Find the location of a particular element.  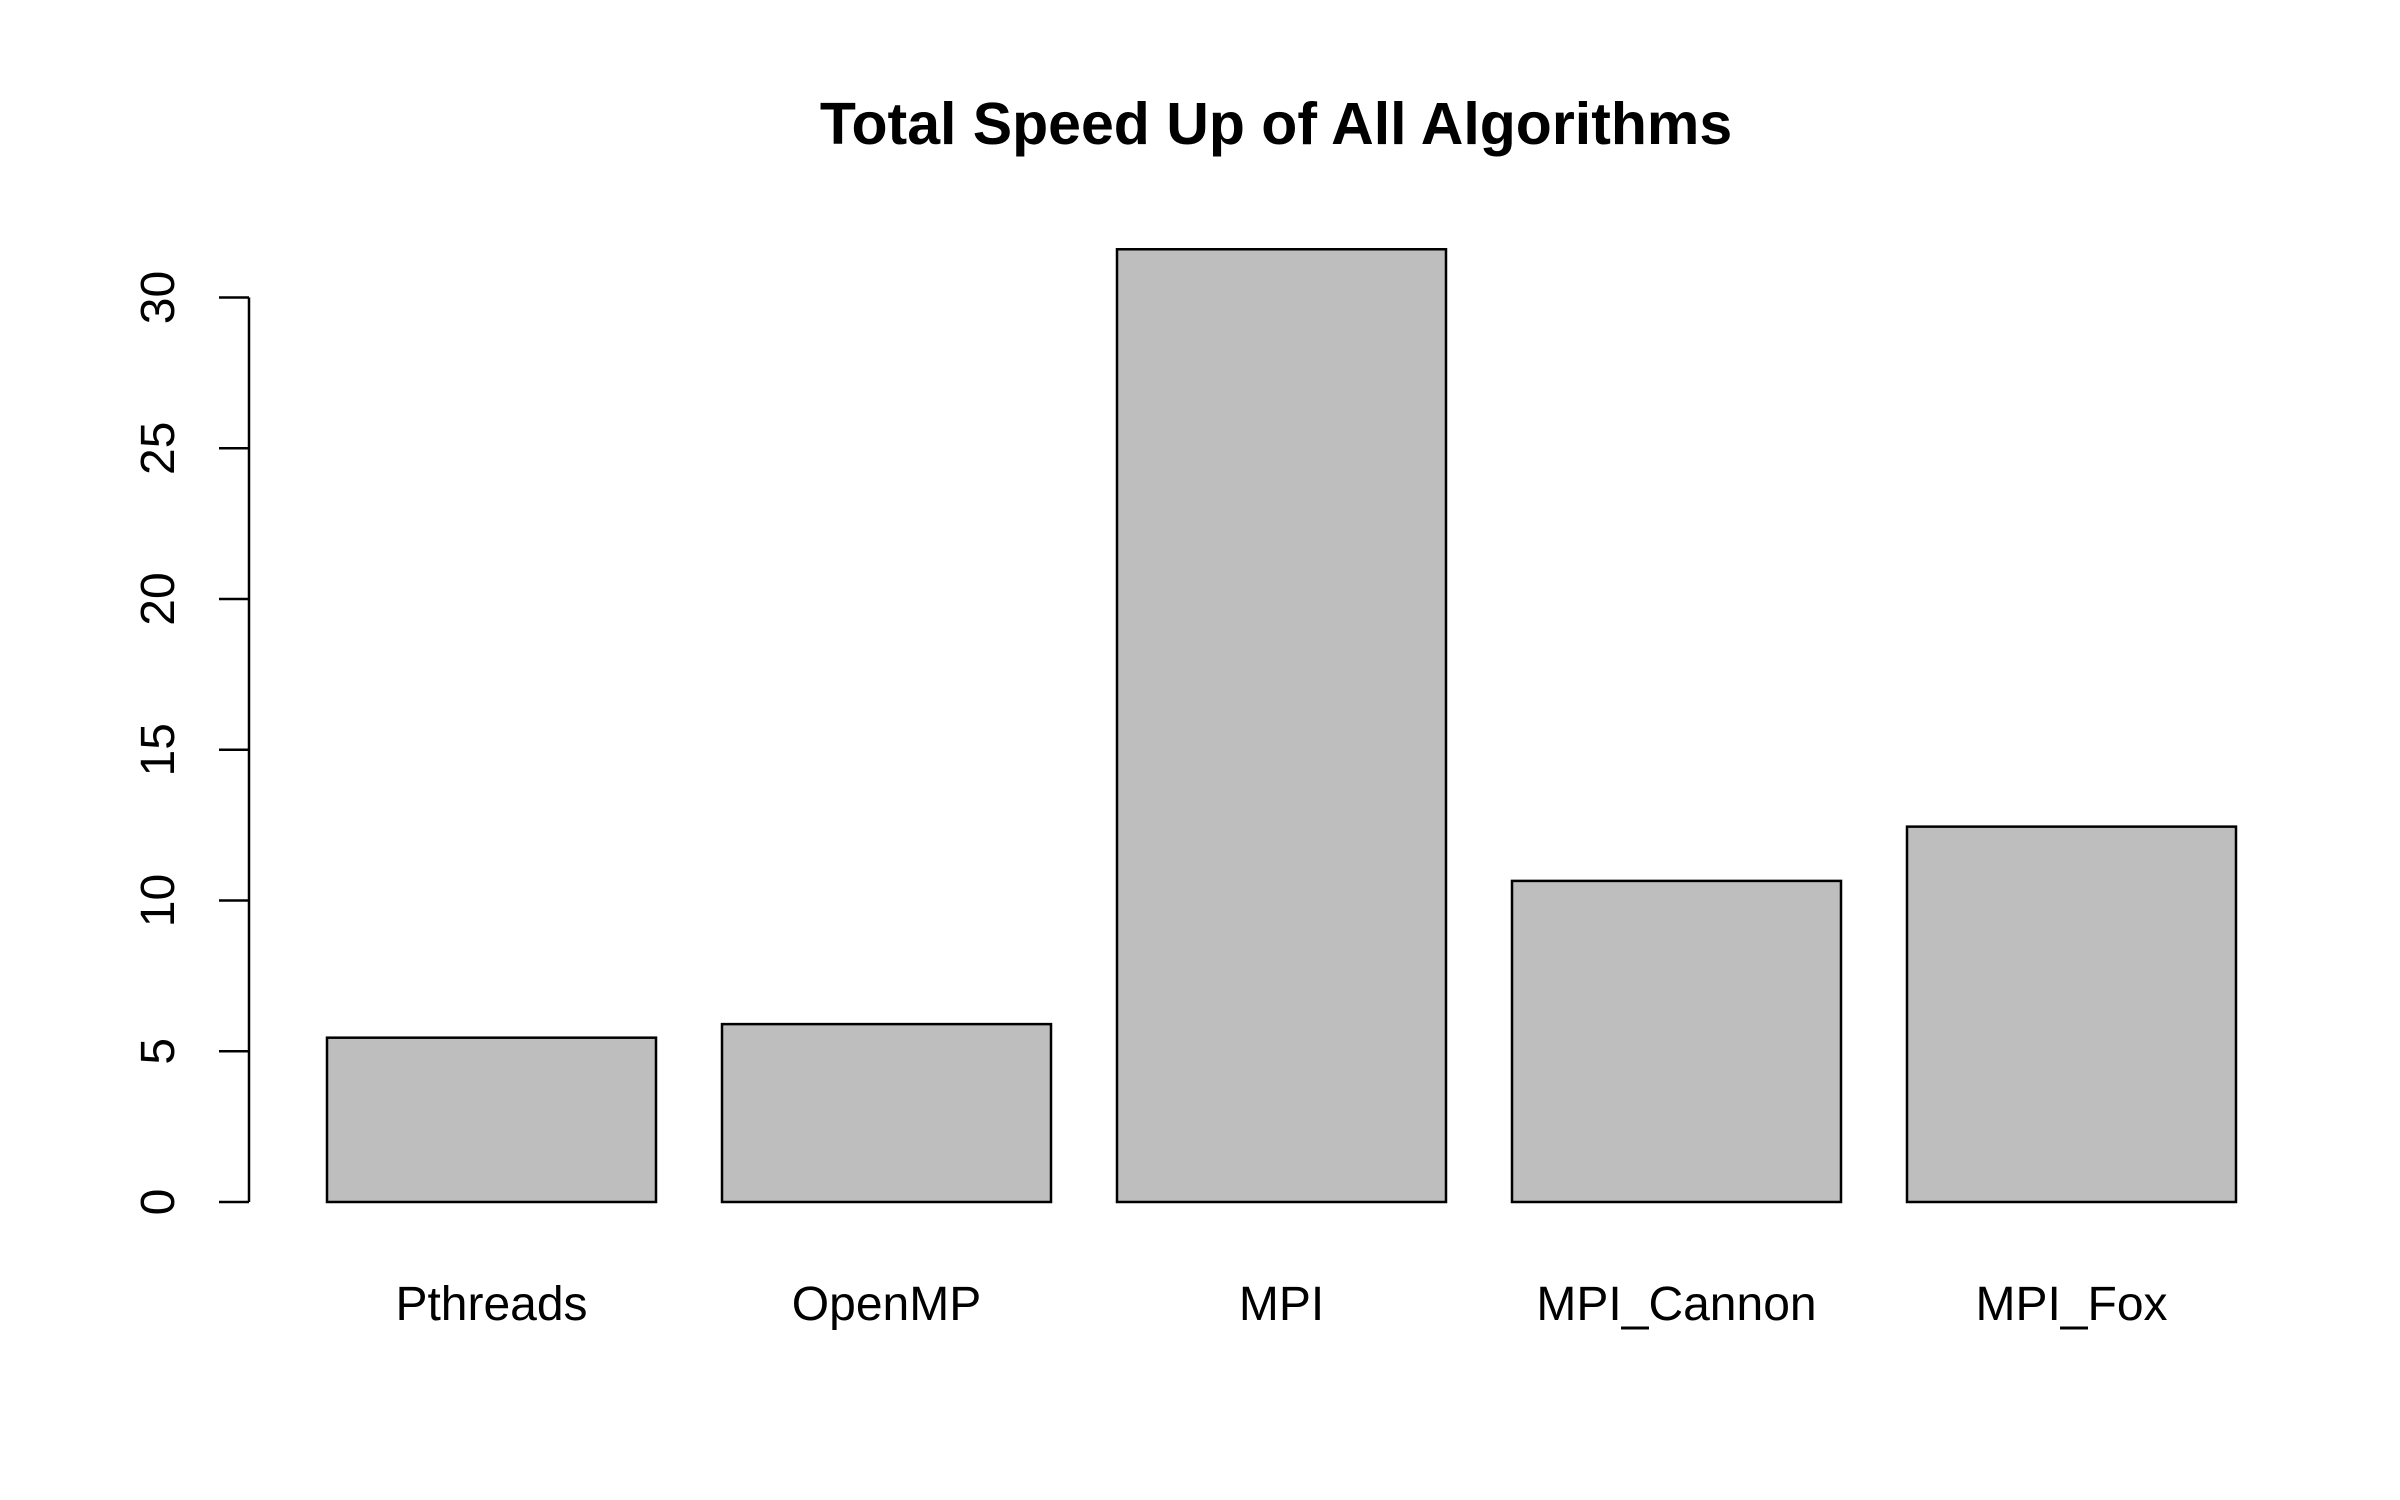

y-axis: 0 5 10 15 20 25 30 is located at coordinates (191, 743).